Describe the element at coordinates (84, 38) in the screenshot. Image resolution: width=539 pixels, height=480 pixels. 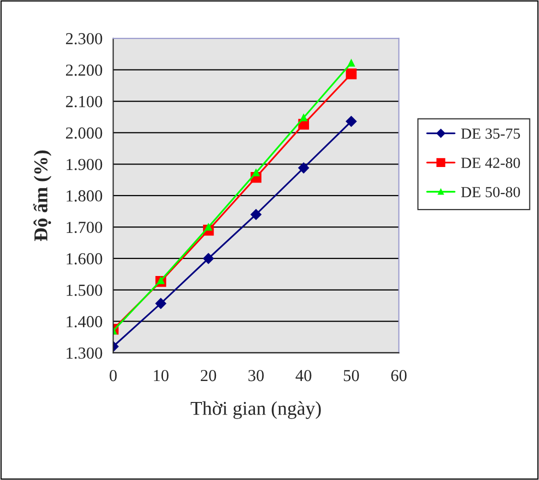
I see `y-tick-label: 2.300` at that location.